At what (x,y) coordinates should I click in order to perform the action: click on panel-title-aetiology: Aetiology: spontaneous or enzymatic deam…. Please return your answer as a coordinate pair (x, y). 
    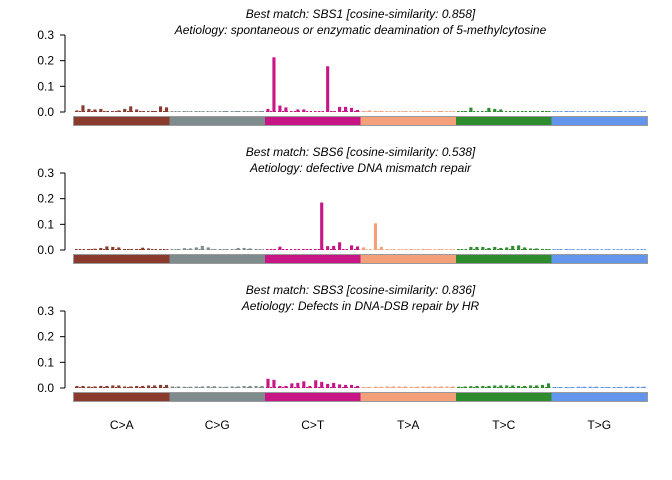
    Looking at the image, I should click on (360, 30).